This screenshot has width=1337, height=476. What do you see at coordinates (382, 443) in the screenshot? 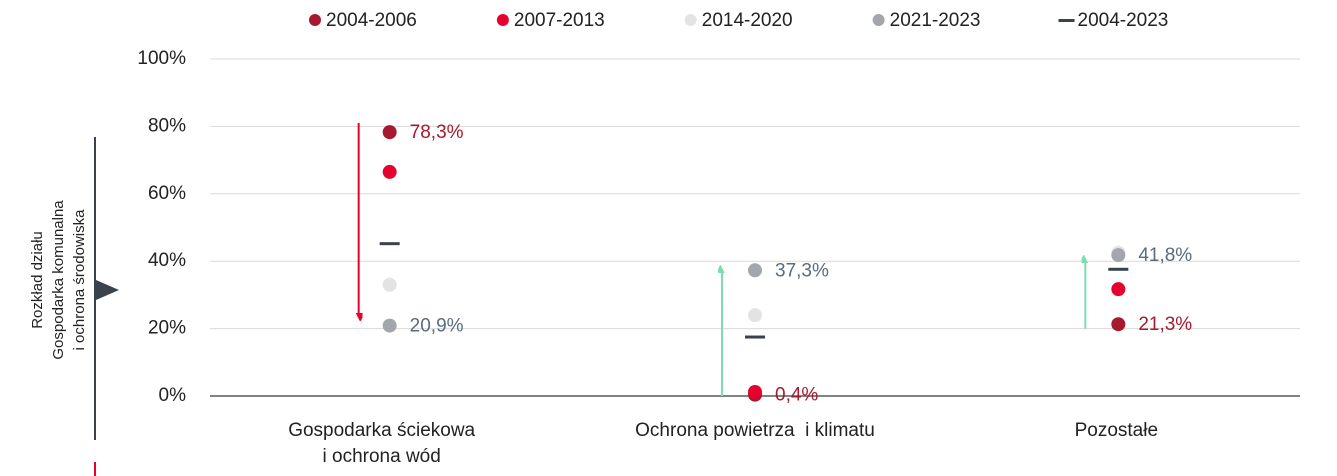
I see `x-tick-label: Gospodarka ściekowa i ochrona wód` at bounding box center [382, 443].